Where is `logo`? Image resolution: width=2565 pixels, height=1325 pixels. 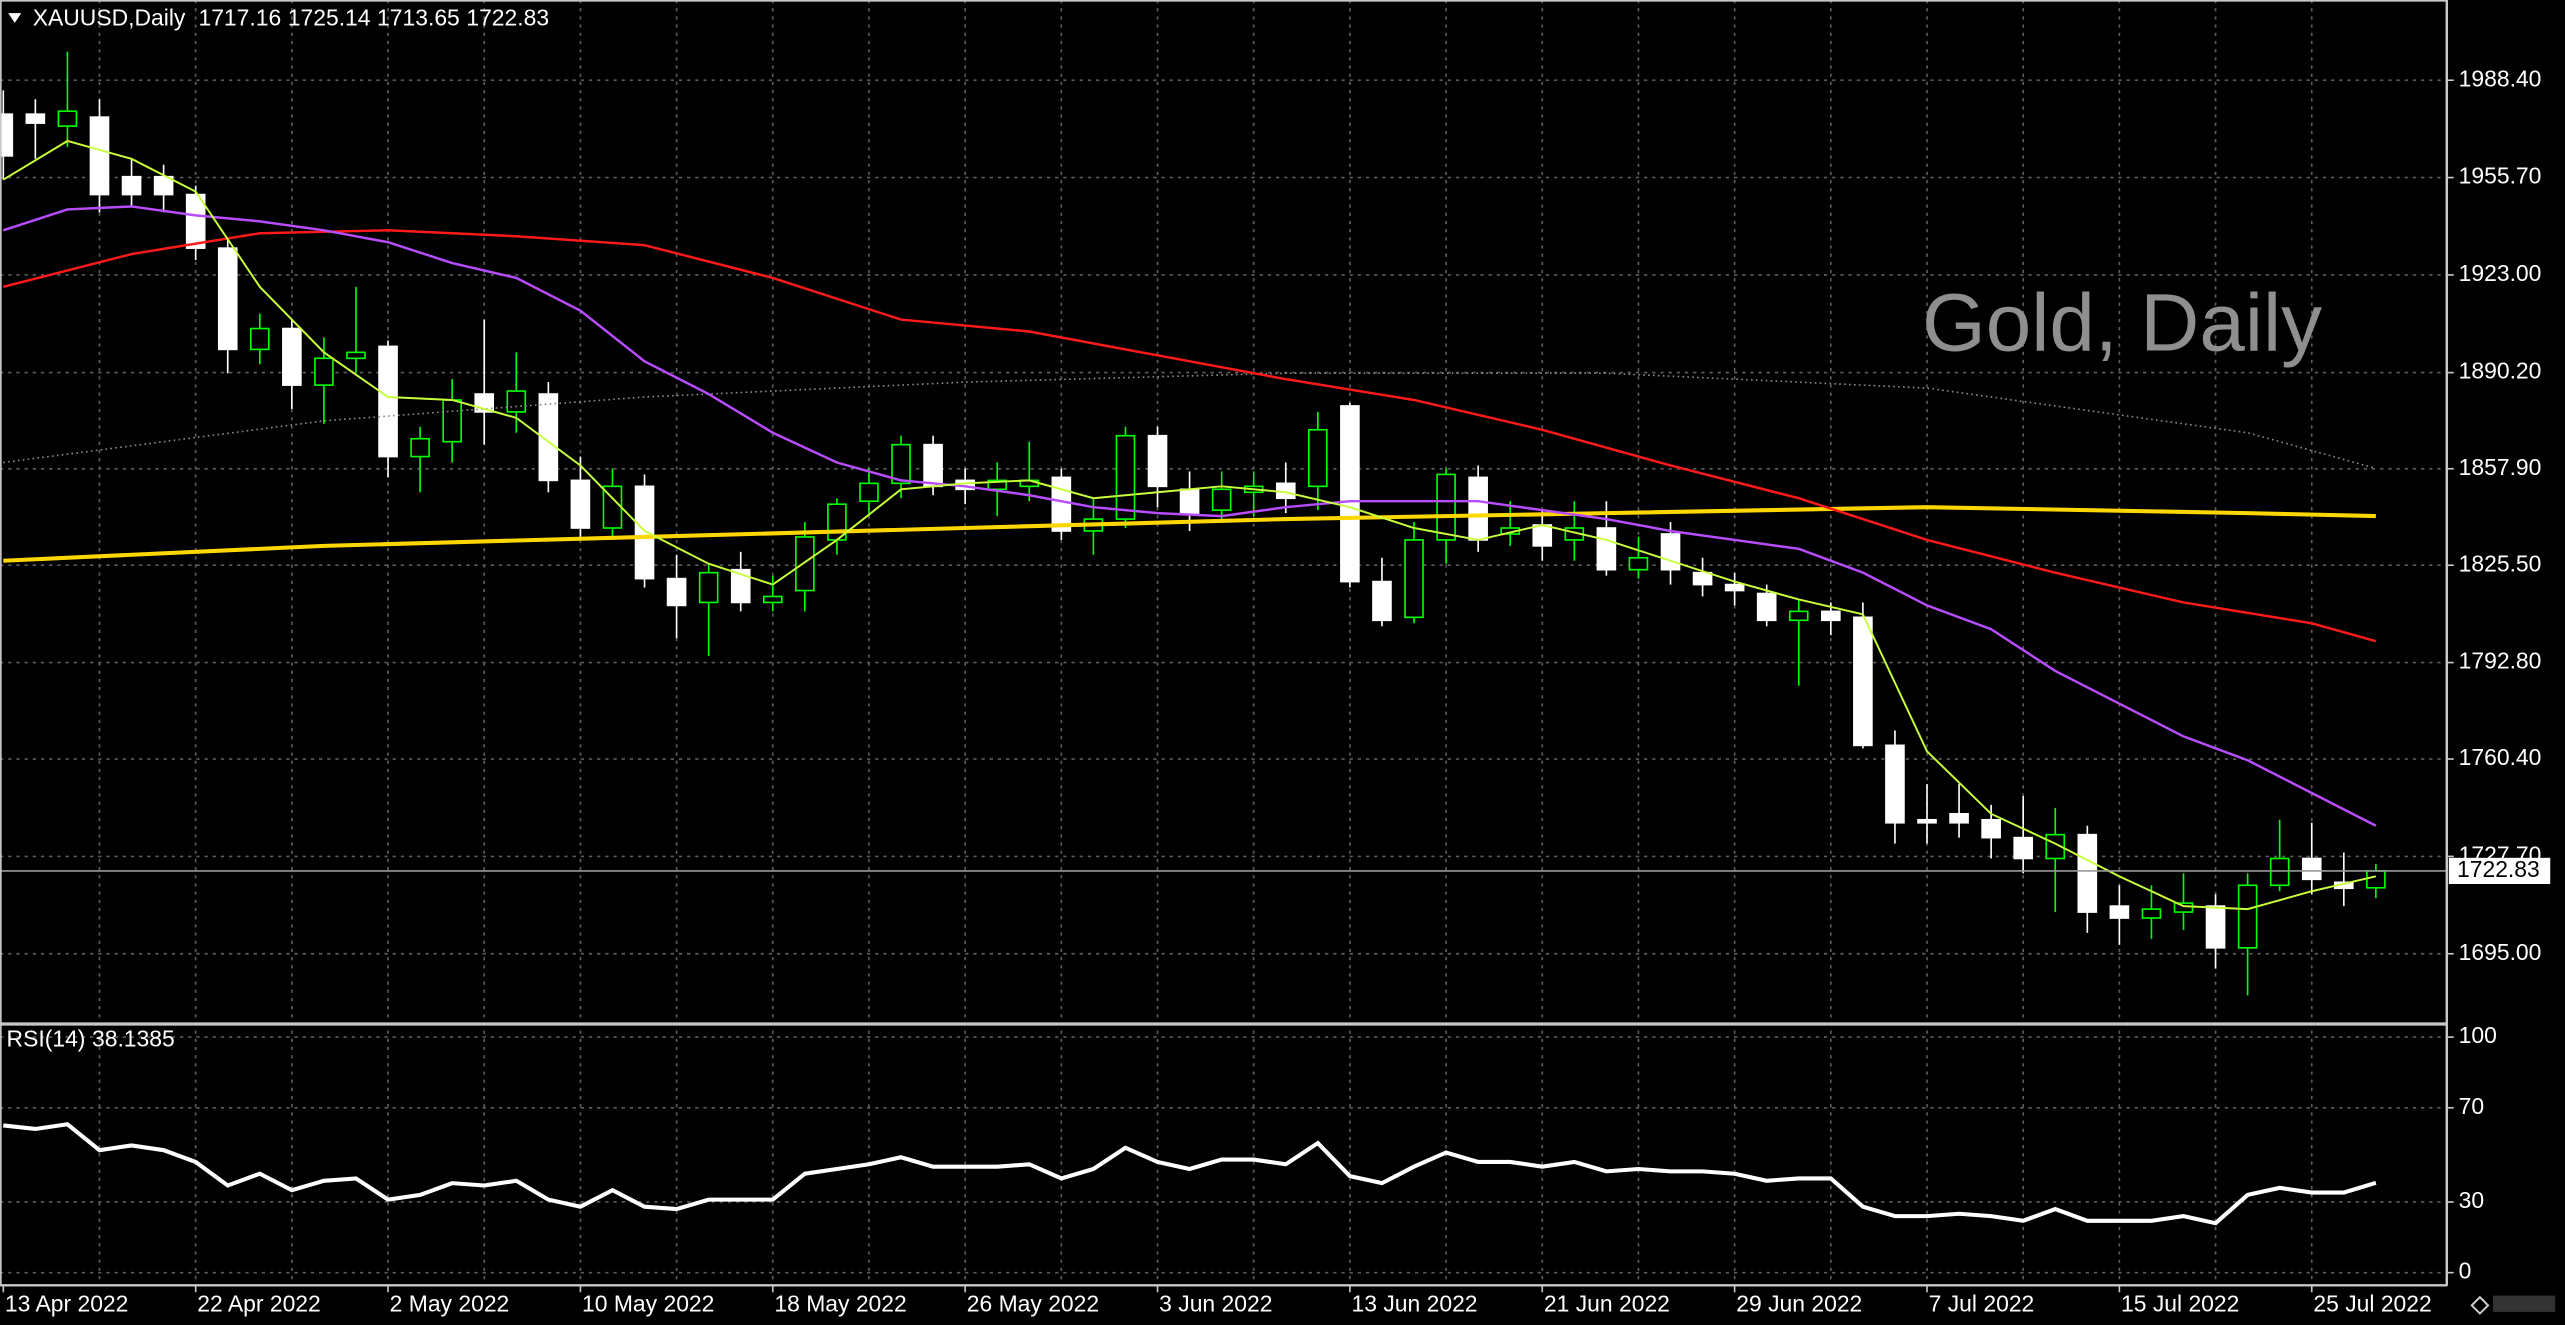 logo is located at coordinates (2513, 1305).